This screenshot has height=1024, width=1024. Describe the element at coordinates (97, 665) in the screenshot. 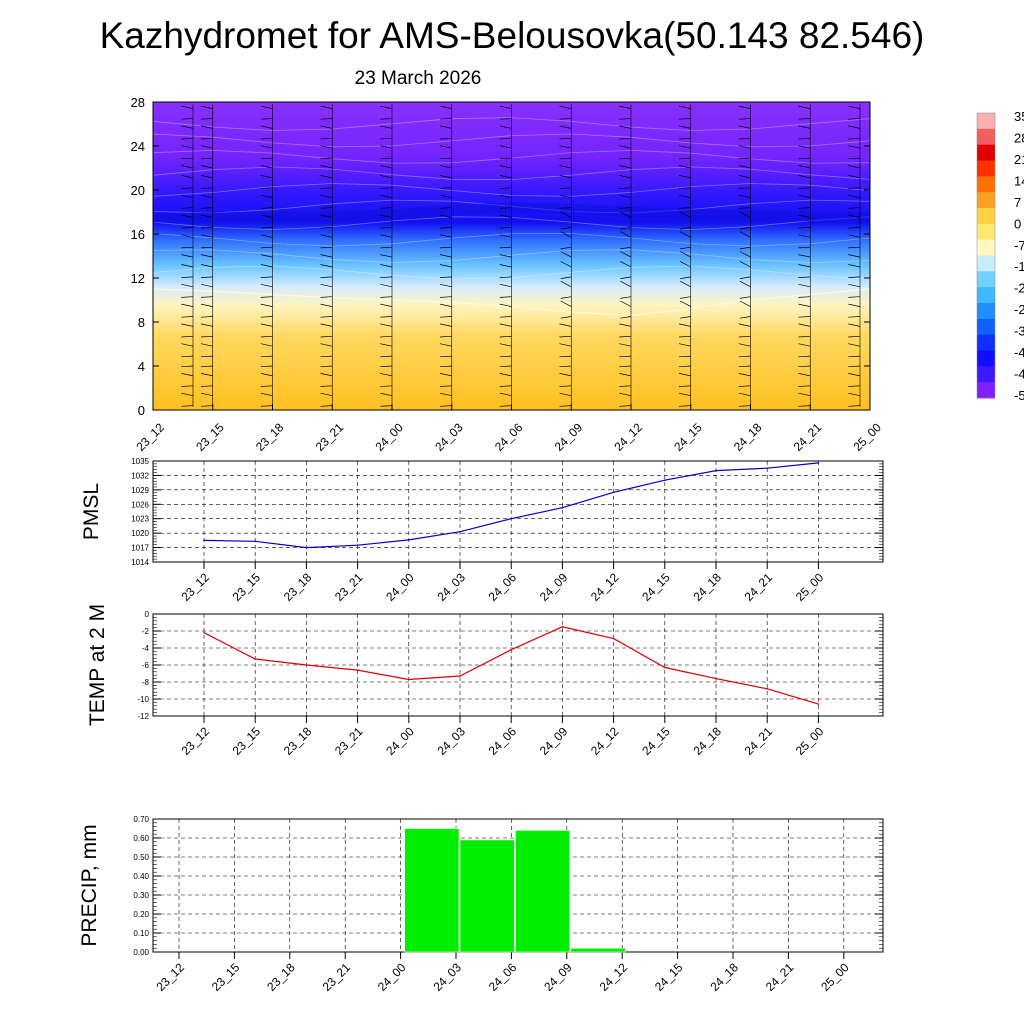

I see `temp-y-axis-title: TEMP at 2 M` at that location.